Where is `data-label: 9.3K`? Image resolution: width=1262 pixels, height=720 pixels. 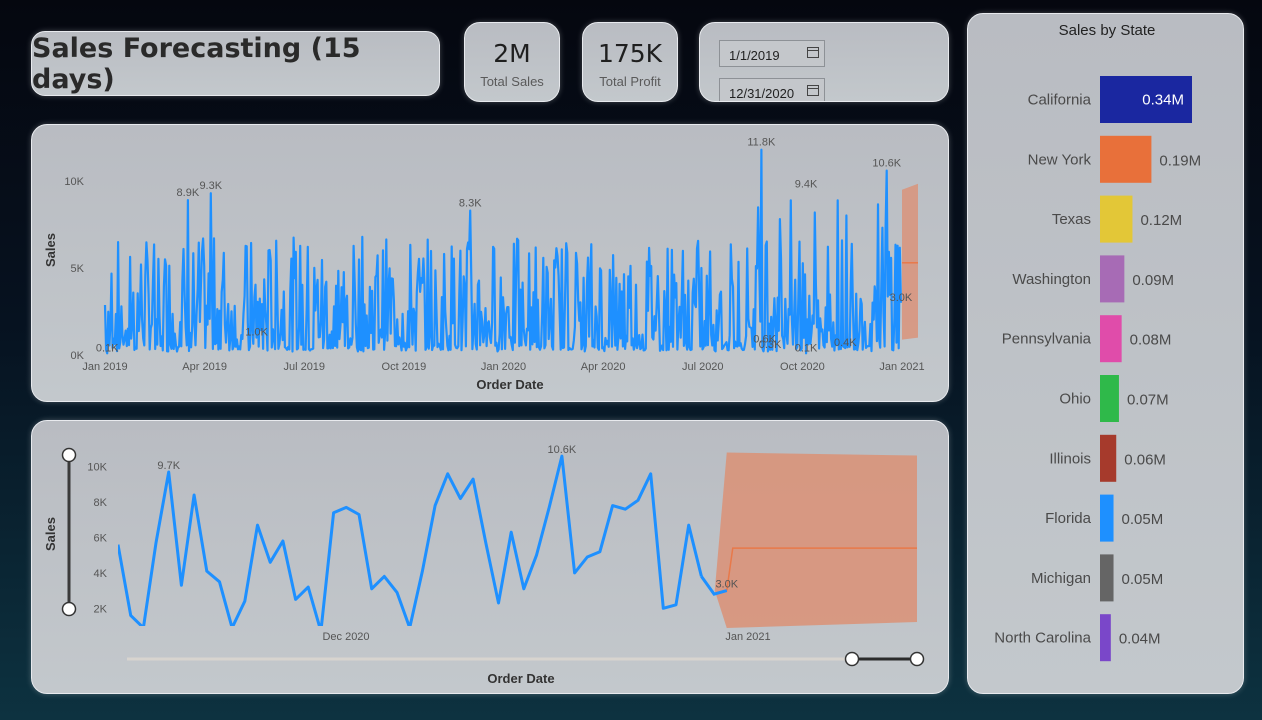 data-label: 9.3K is located at coordinates (210, 186).